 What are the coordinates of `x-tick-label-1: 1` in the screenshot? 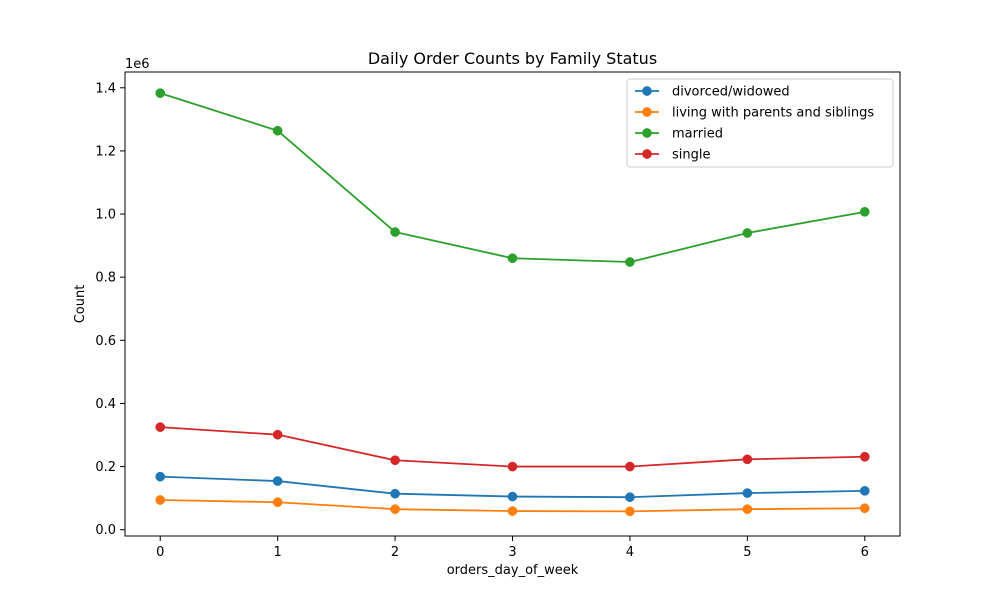 It's located at (278, 552).